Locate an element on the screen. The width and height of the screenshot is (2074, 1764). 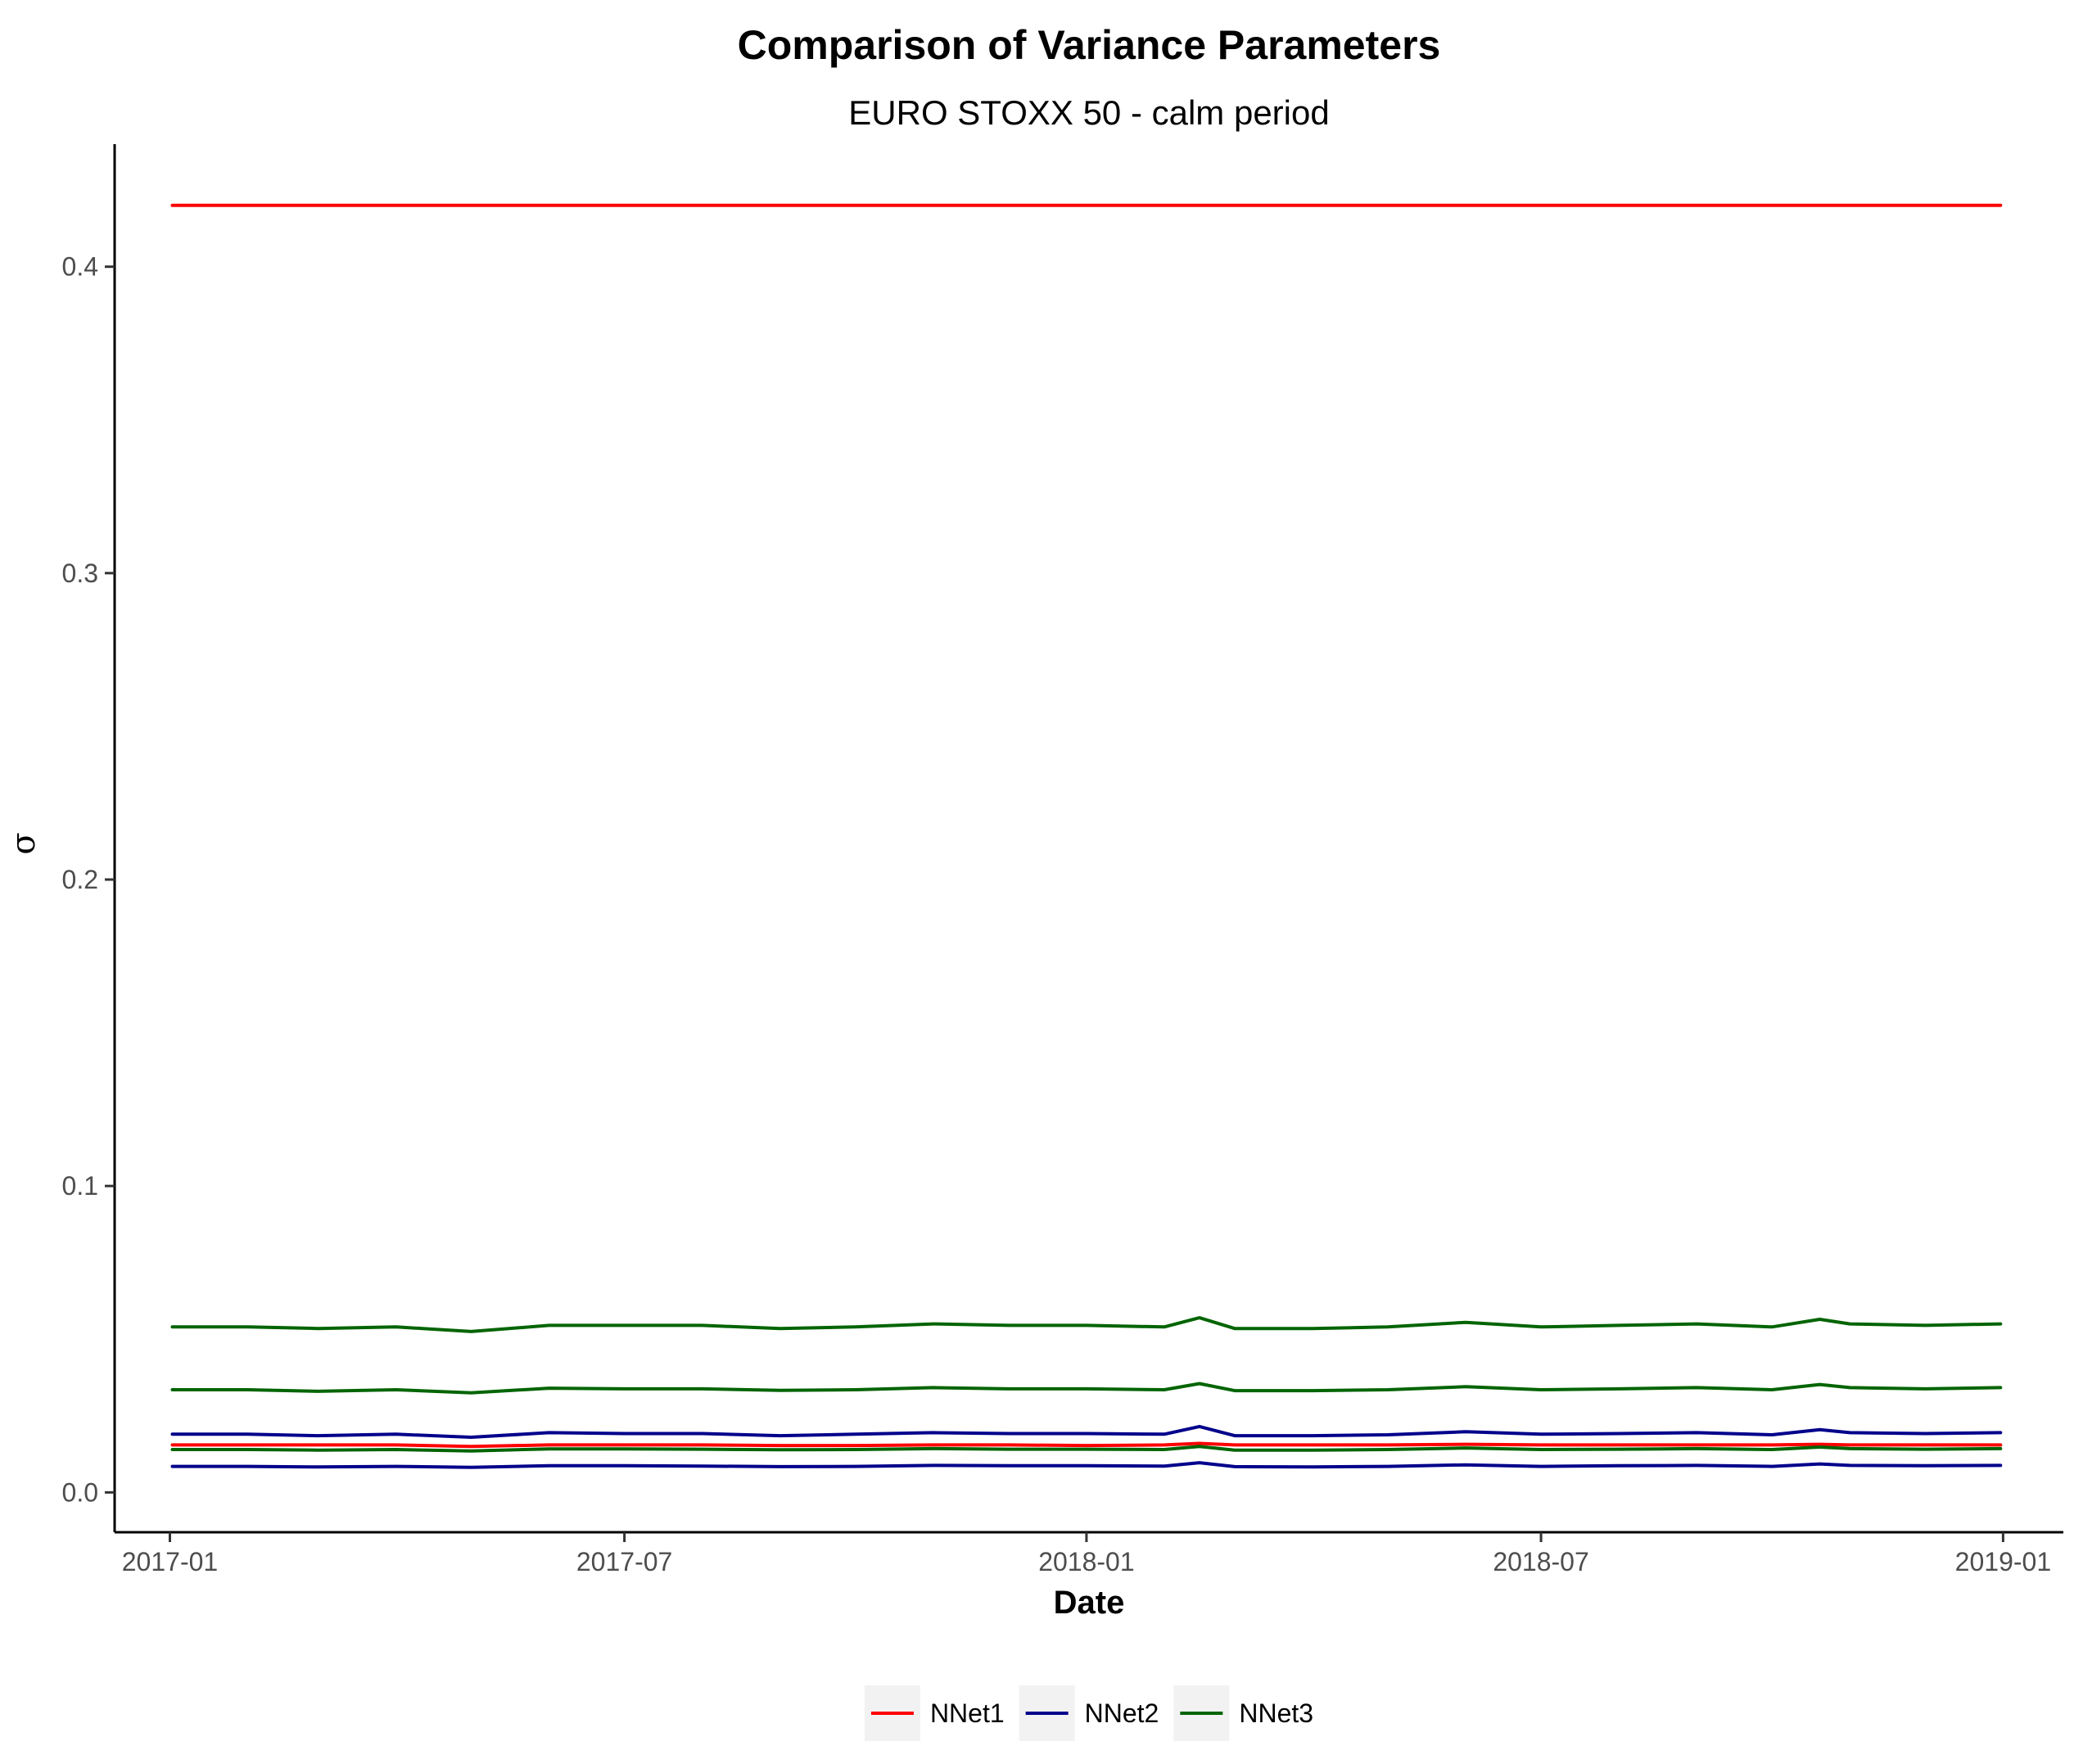
y-tick-label: 0.0 is located at coordinates (80, 1492).